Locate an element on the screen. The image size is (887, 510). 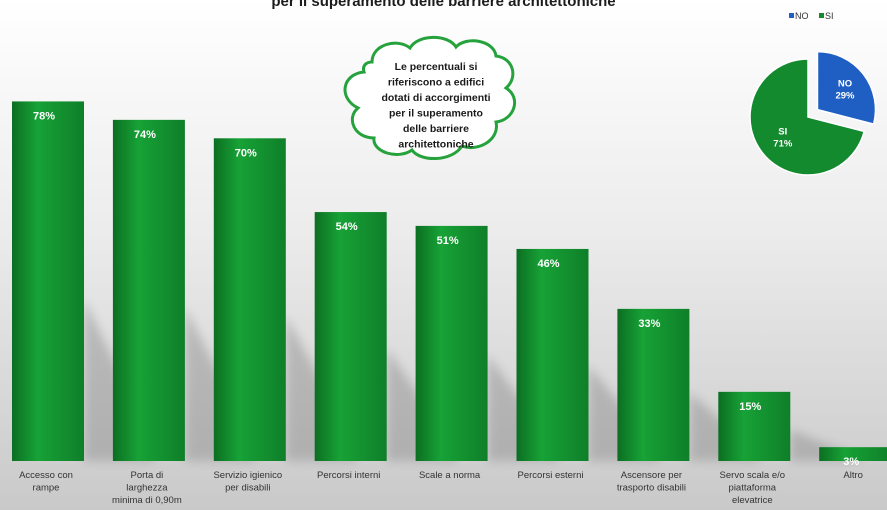
category-label: Ascensore per trasporto disabili is located at coordinates (651, 482).